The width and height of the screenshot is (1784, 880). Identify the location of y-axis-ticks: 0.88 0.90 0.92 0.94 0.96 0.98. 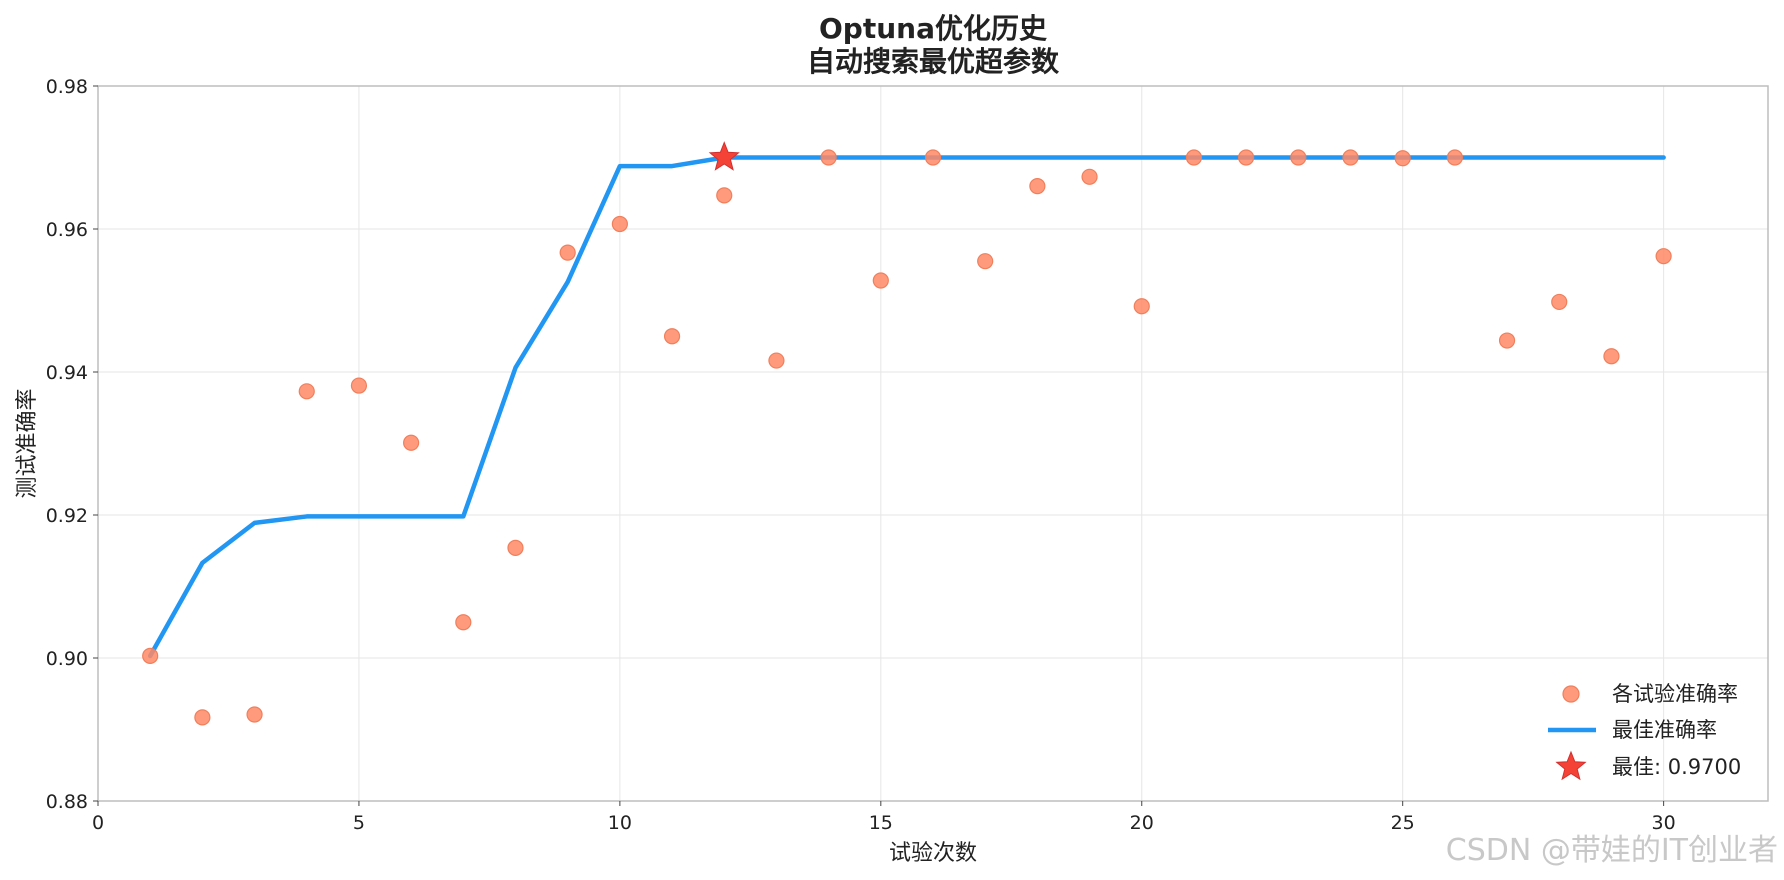
(72, 444).